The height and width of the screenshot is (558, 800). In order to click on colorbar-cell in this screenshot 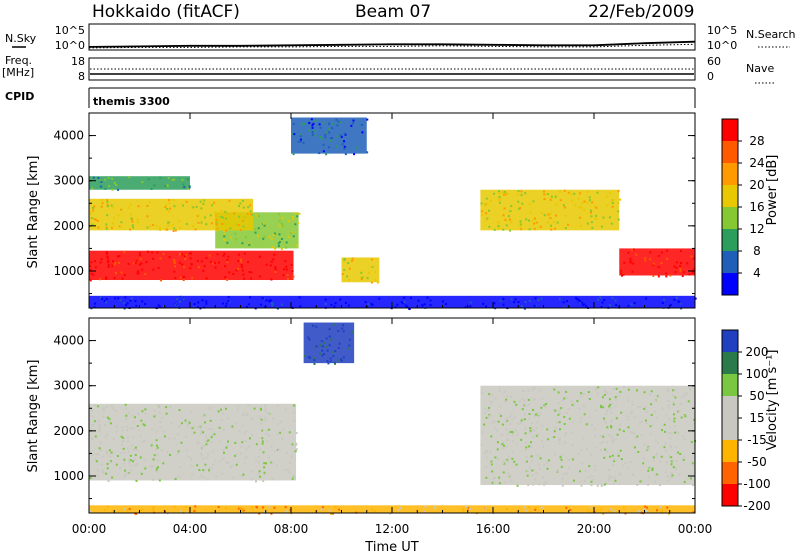, I will do `click(730, 451)`.